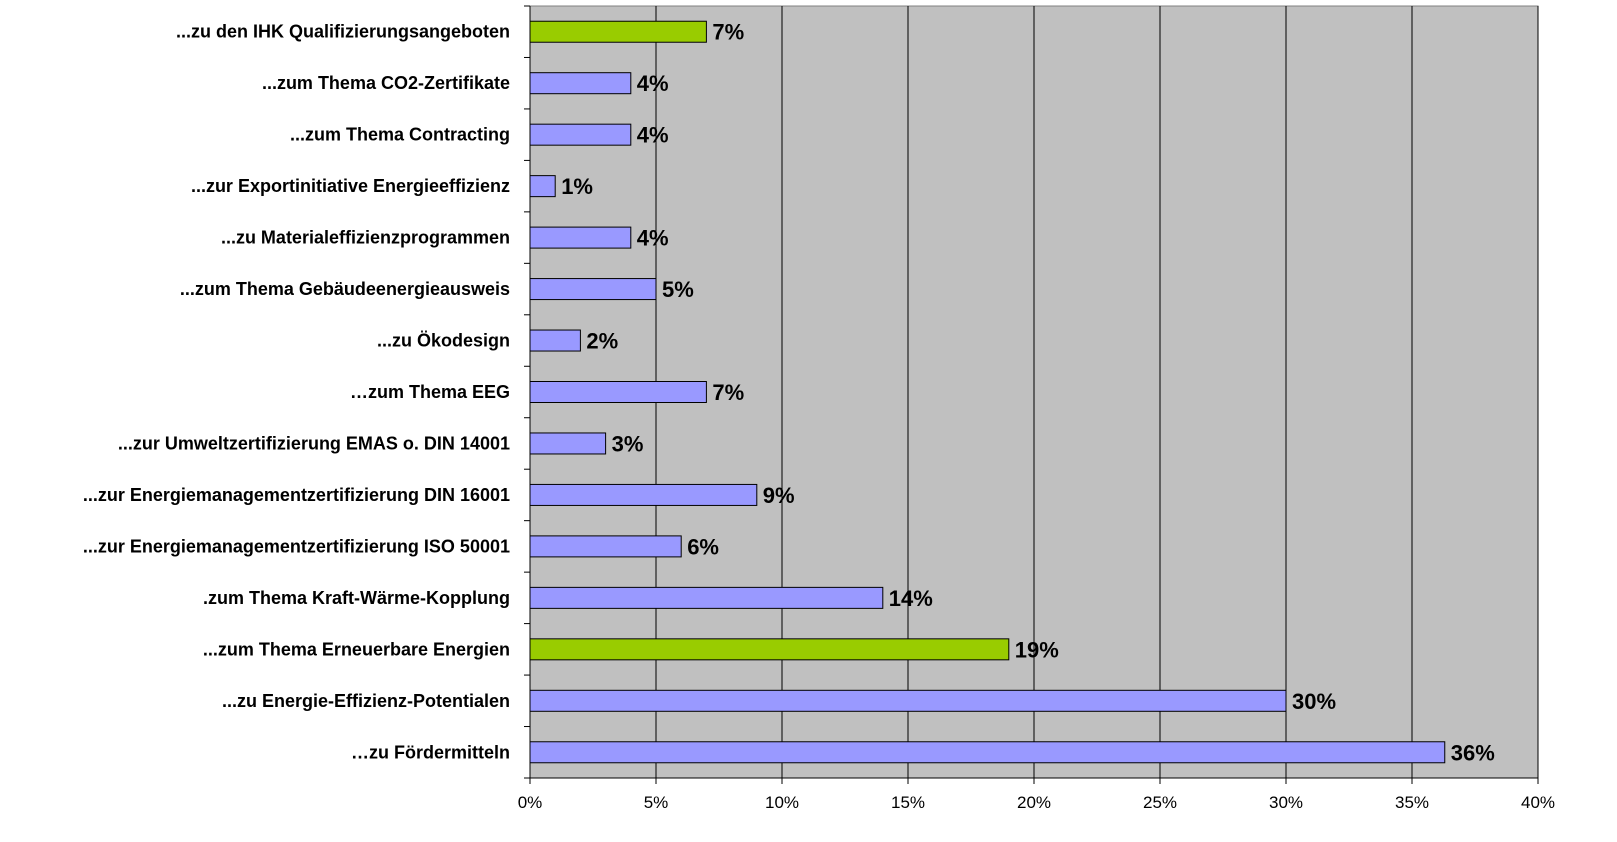 This screenshot has width=1617, height=842. I want to click on x-tick-label: 15%, so click(908, 802).